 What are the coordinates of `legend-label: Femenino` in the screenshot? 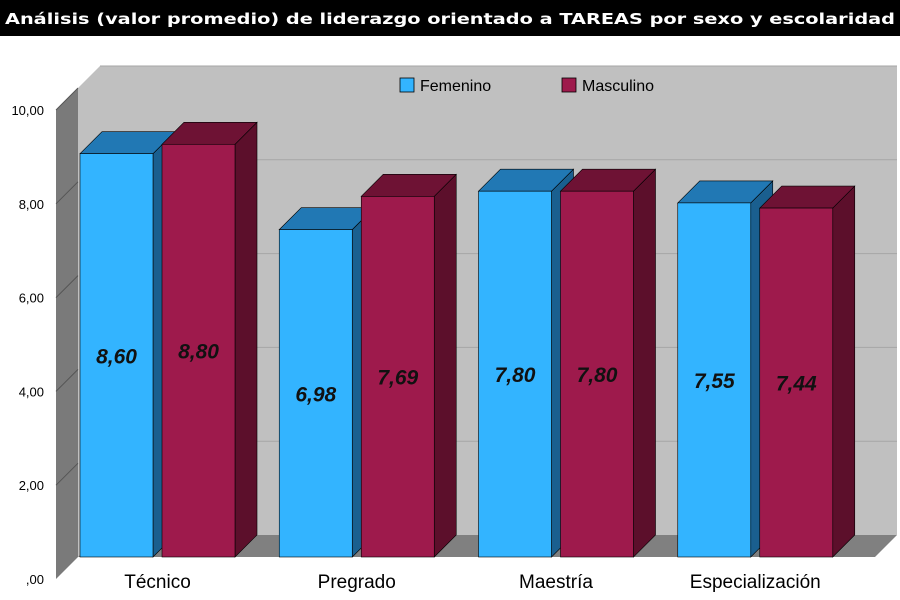 It's located at (455, 86).